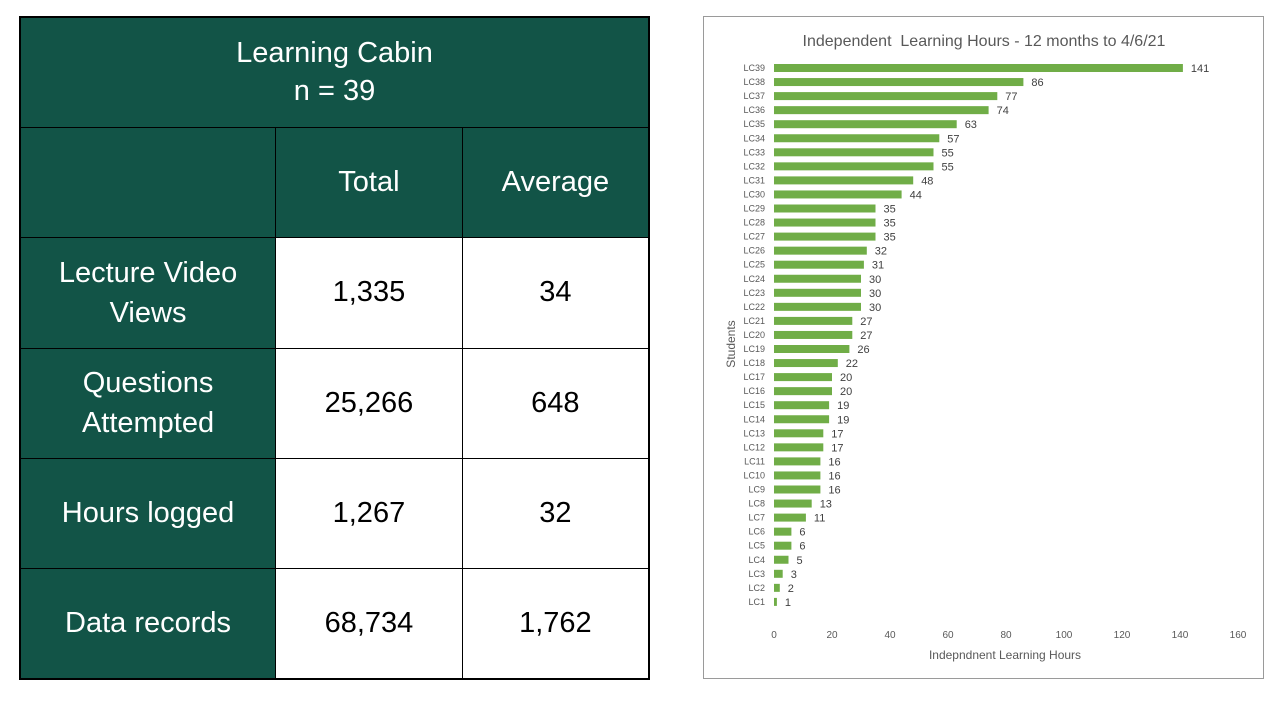  What do you see at coordinates (754, 419) in the screenshot?
I see `category-label: LC14` at bounding box center [754, 419].